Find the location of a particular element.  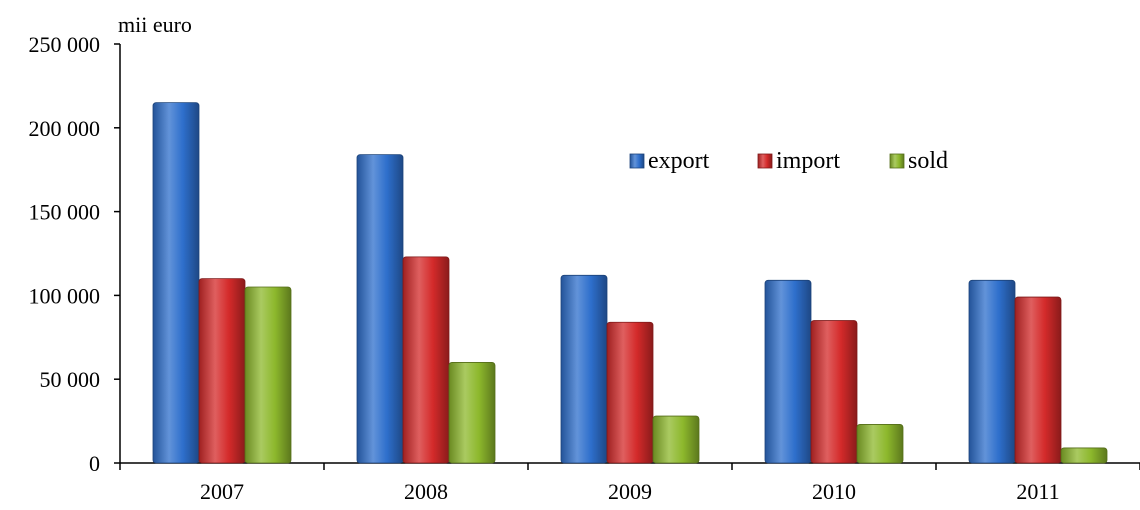

legend-swatch-export is located at coordinates (637, 161).